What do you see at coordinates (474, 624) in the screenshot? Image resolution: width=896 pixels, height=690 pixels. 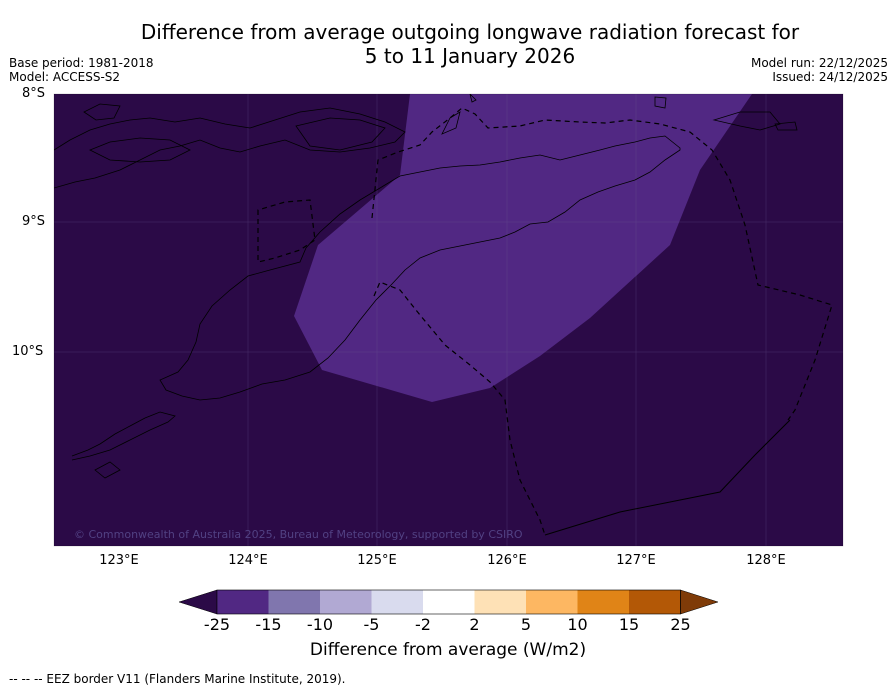 I see `colorbar-tick: 2` at bounding box center [474, 624].